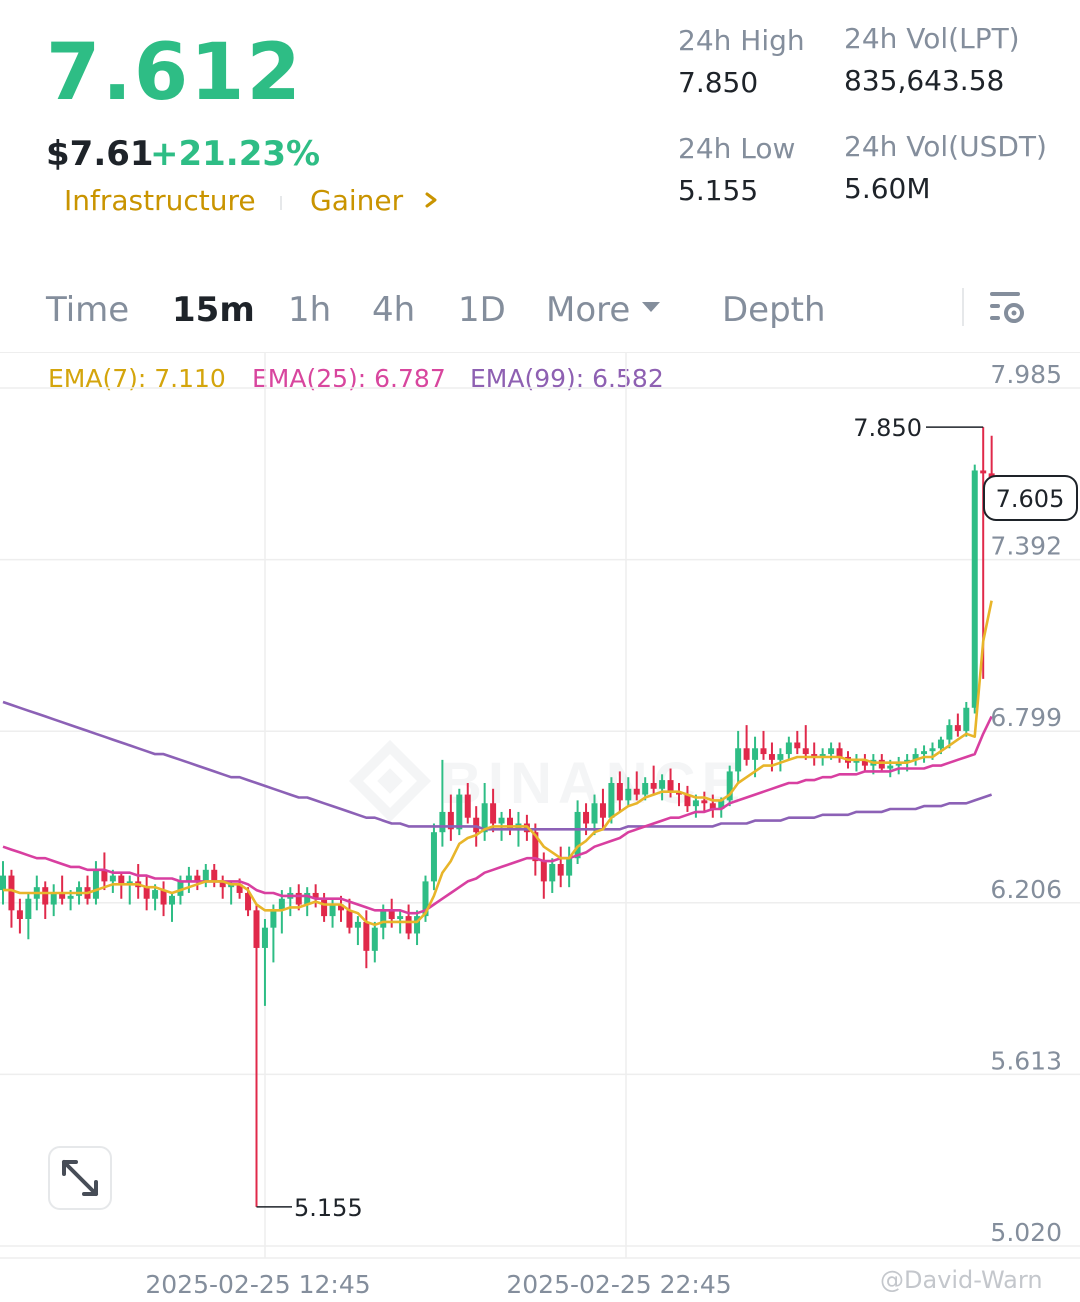  I want to click on tab-4h: 4h, so click(394, 310).